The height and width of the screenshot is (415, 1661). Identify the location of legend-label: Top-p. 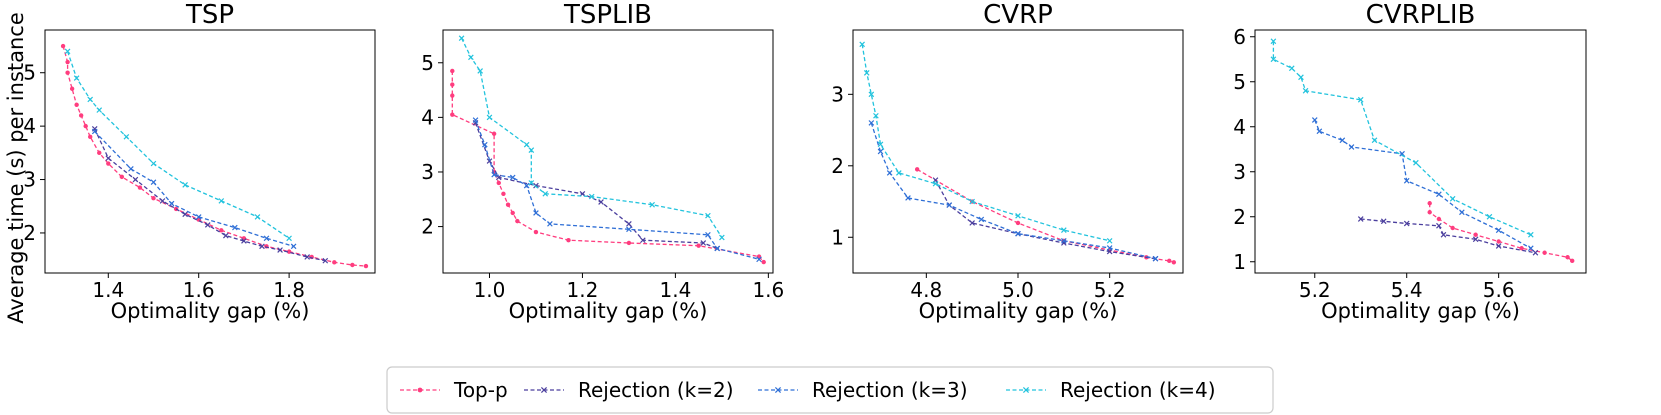
(480, 390).